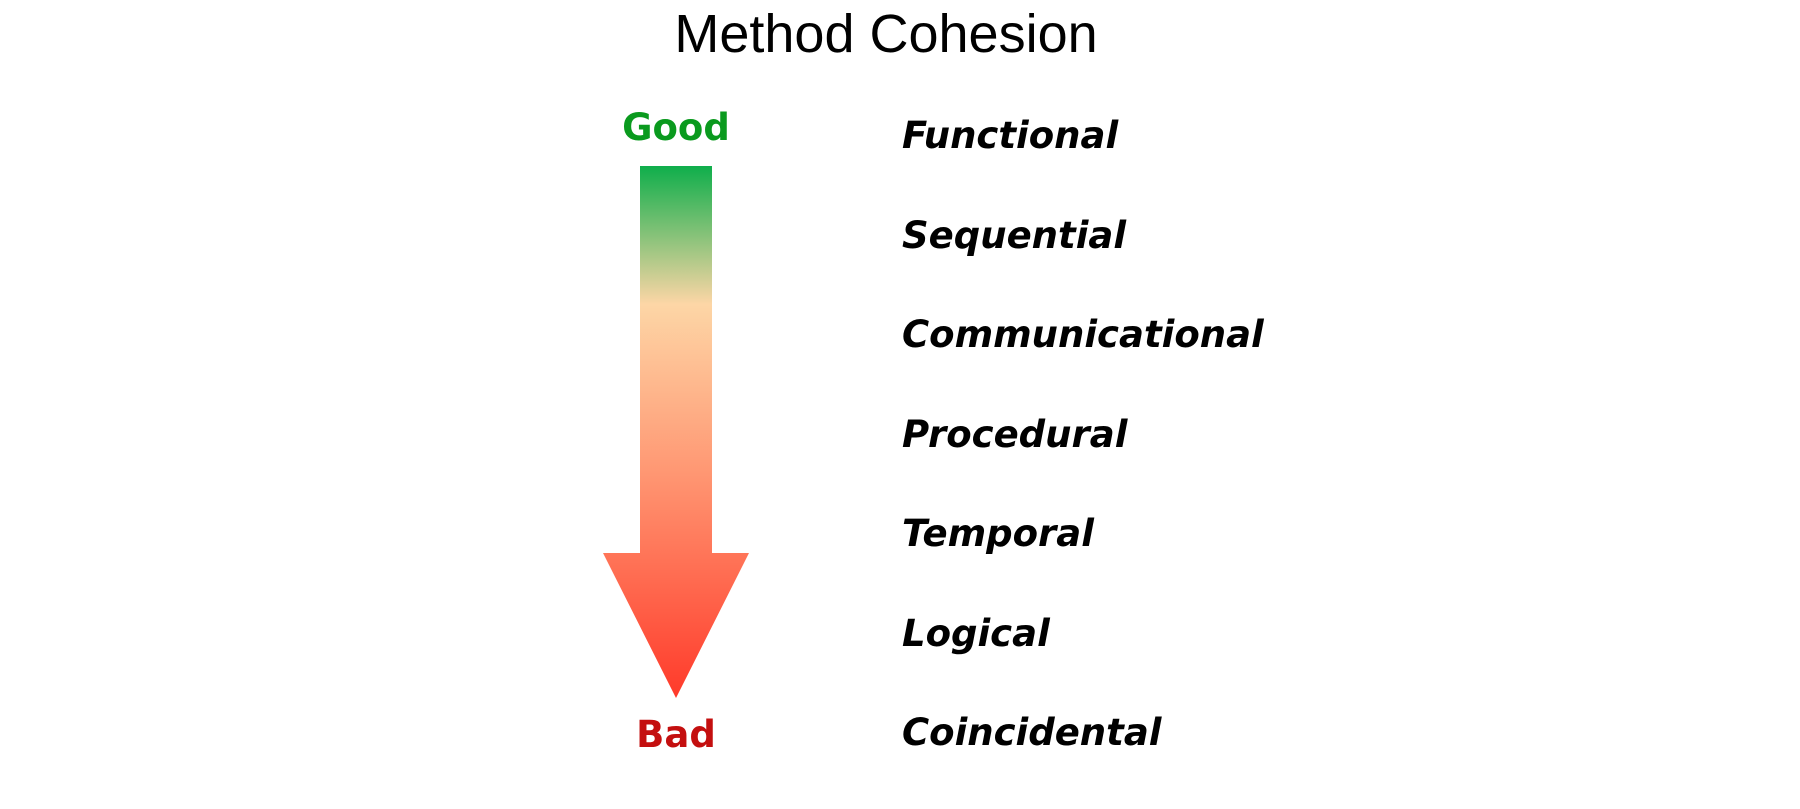 Image resolution: width=1800 pixels, height=809 pixels. What do you see at coordinates (1015, 434) in the screenshot?
I see `level-procedural: Procedural` at bounding box center [1015, 434].